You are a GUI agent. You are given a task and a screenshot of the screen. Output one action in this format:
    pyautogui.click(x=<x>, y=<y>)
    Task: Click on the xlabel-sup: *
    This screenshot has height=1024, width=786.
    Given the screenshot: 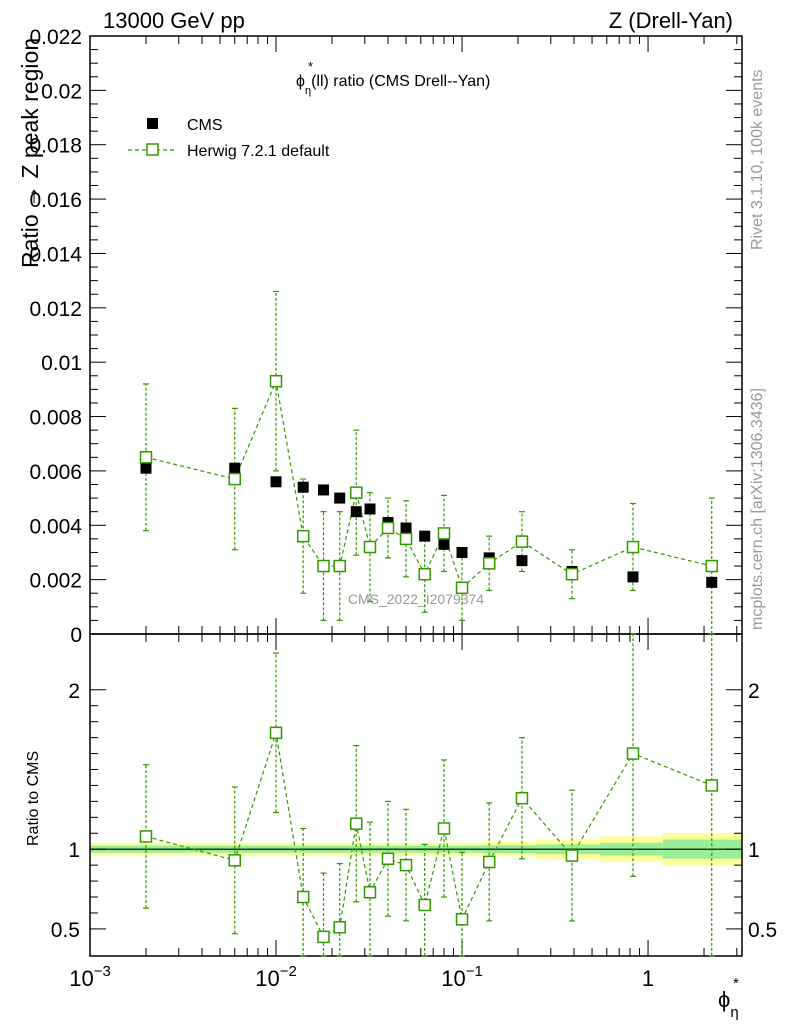 What is the action you would take?
    pyautogui.click(x=736, y=983)
    